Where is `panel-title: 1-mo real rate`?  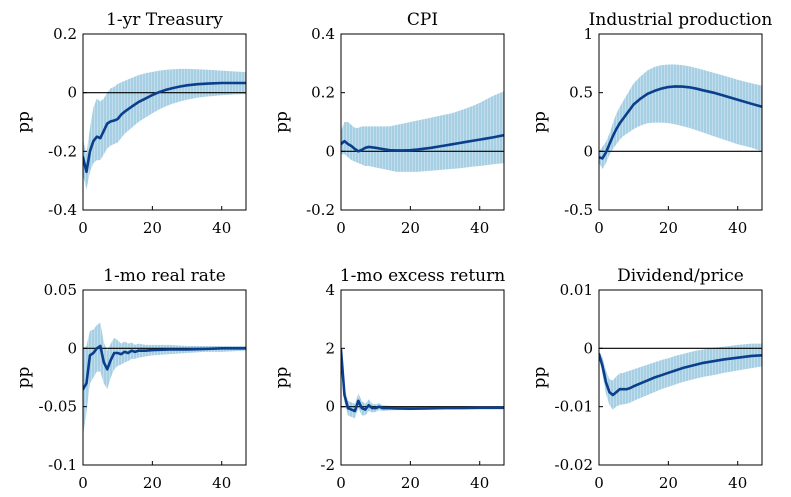 panel-title: 1-mo real rate is located at coordinates (164, 276).